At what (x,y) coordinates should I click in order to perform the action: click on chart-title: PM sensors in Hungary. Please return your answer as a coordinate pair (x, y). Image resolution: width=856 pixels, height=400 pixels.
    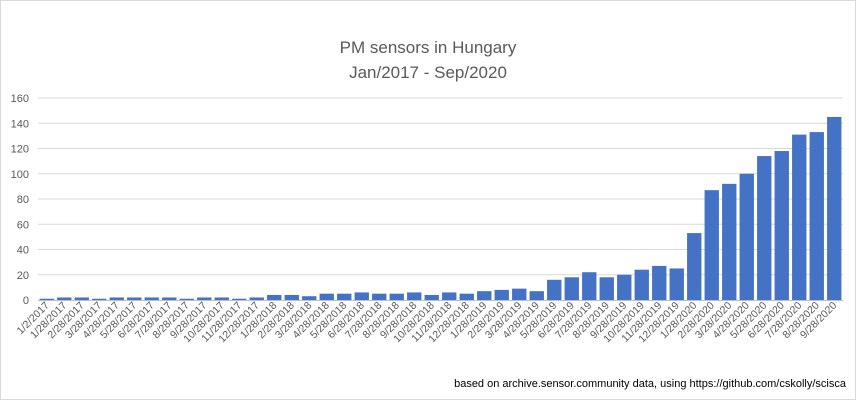
    Looking at the image, I should click on (428, 47).